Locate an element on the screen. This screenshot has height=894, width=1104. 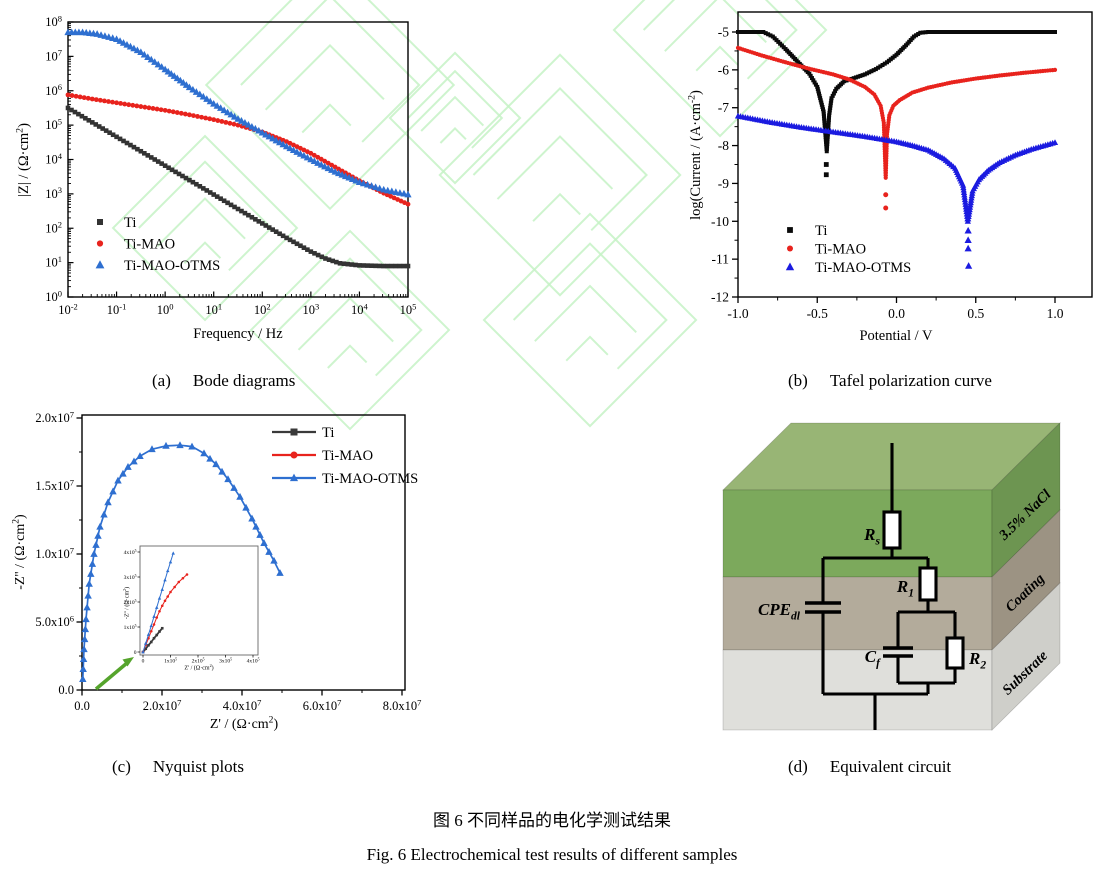
x-tick-label: 4.0x10⁷ is located at coordinates (242, 705).